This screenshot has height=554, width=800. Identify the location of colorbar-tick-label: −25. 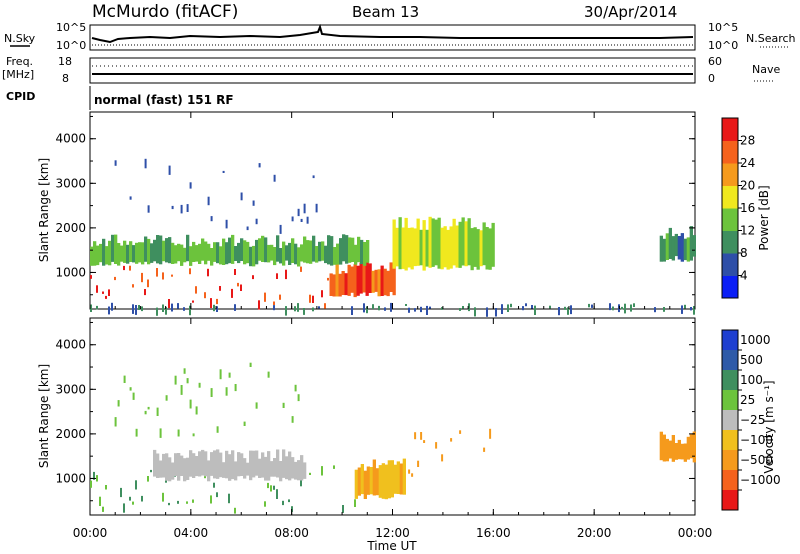
(752, 420).